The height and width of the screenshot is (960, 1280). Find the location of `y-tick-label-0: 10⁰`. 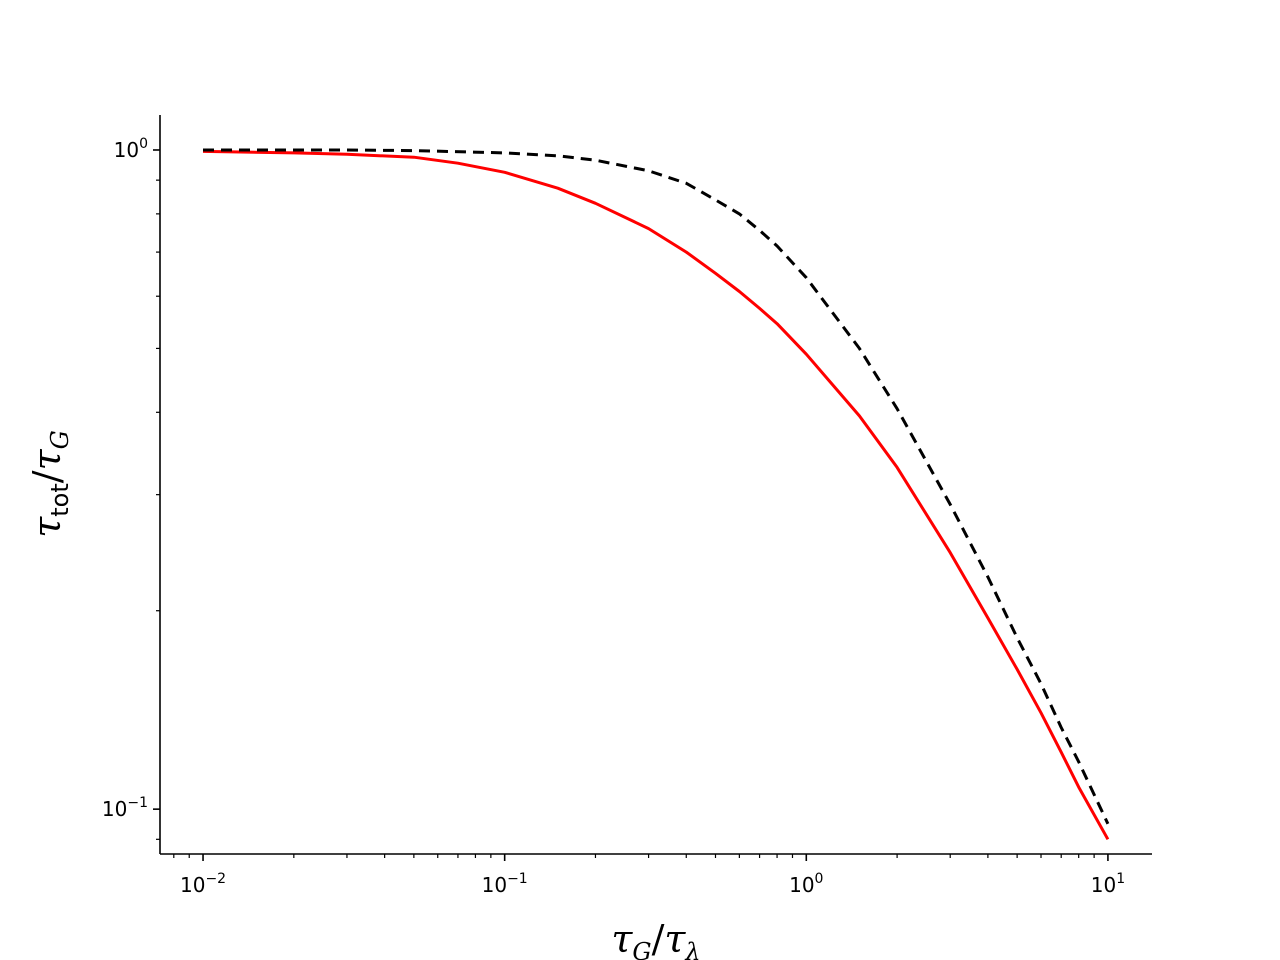

y-tick-label-0: 10⁰ is located at coordinates (131, 149).